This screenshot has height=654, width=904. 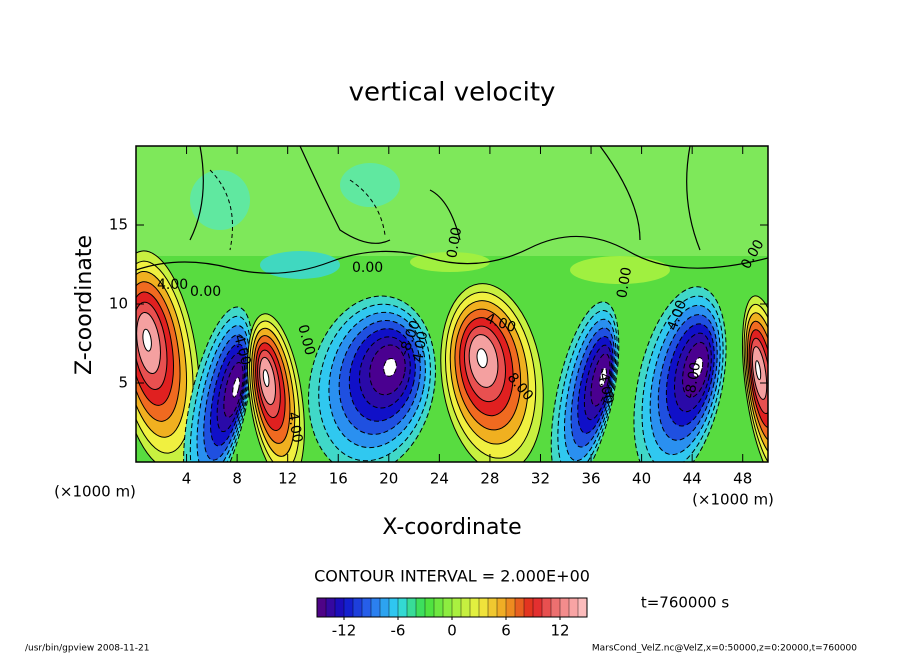 What do you see at coordinates (540, 479) in the screenshot?
I see `x-tick-label: 32` at bounding box center [540, 479].